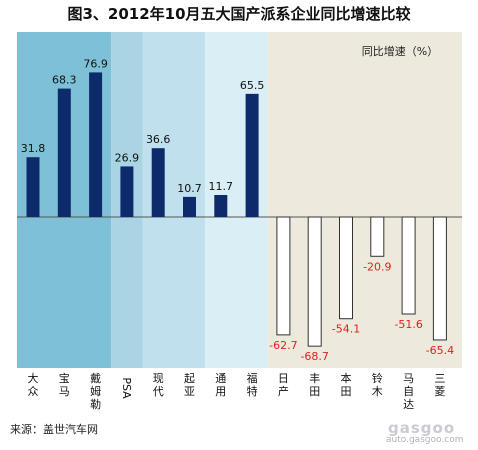 The height and width of the screenshot is (450, 478). I want to click on x-tick-label-10: 丰田, so click(314, 385).